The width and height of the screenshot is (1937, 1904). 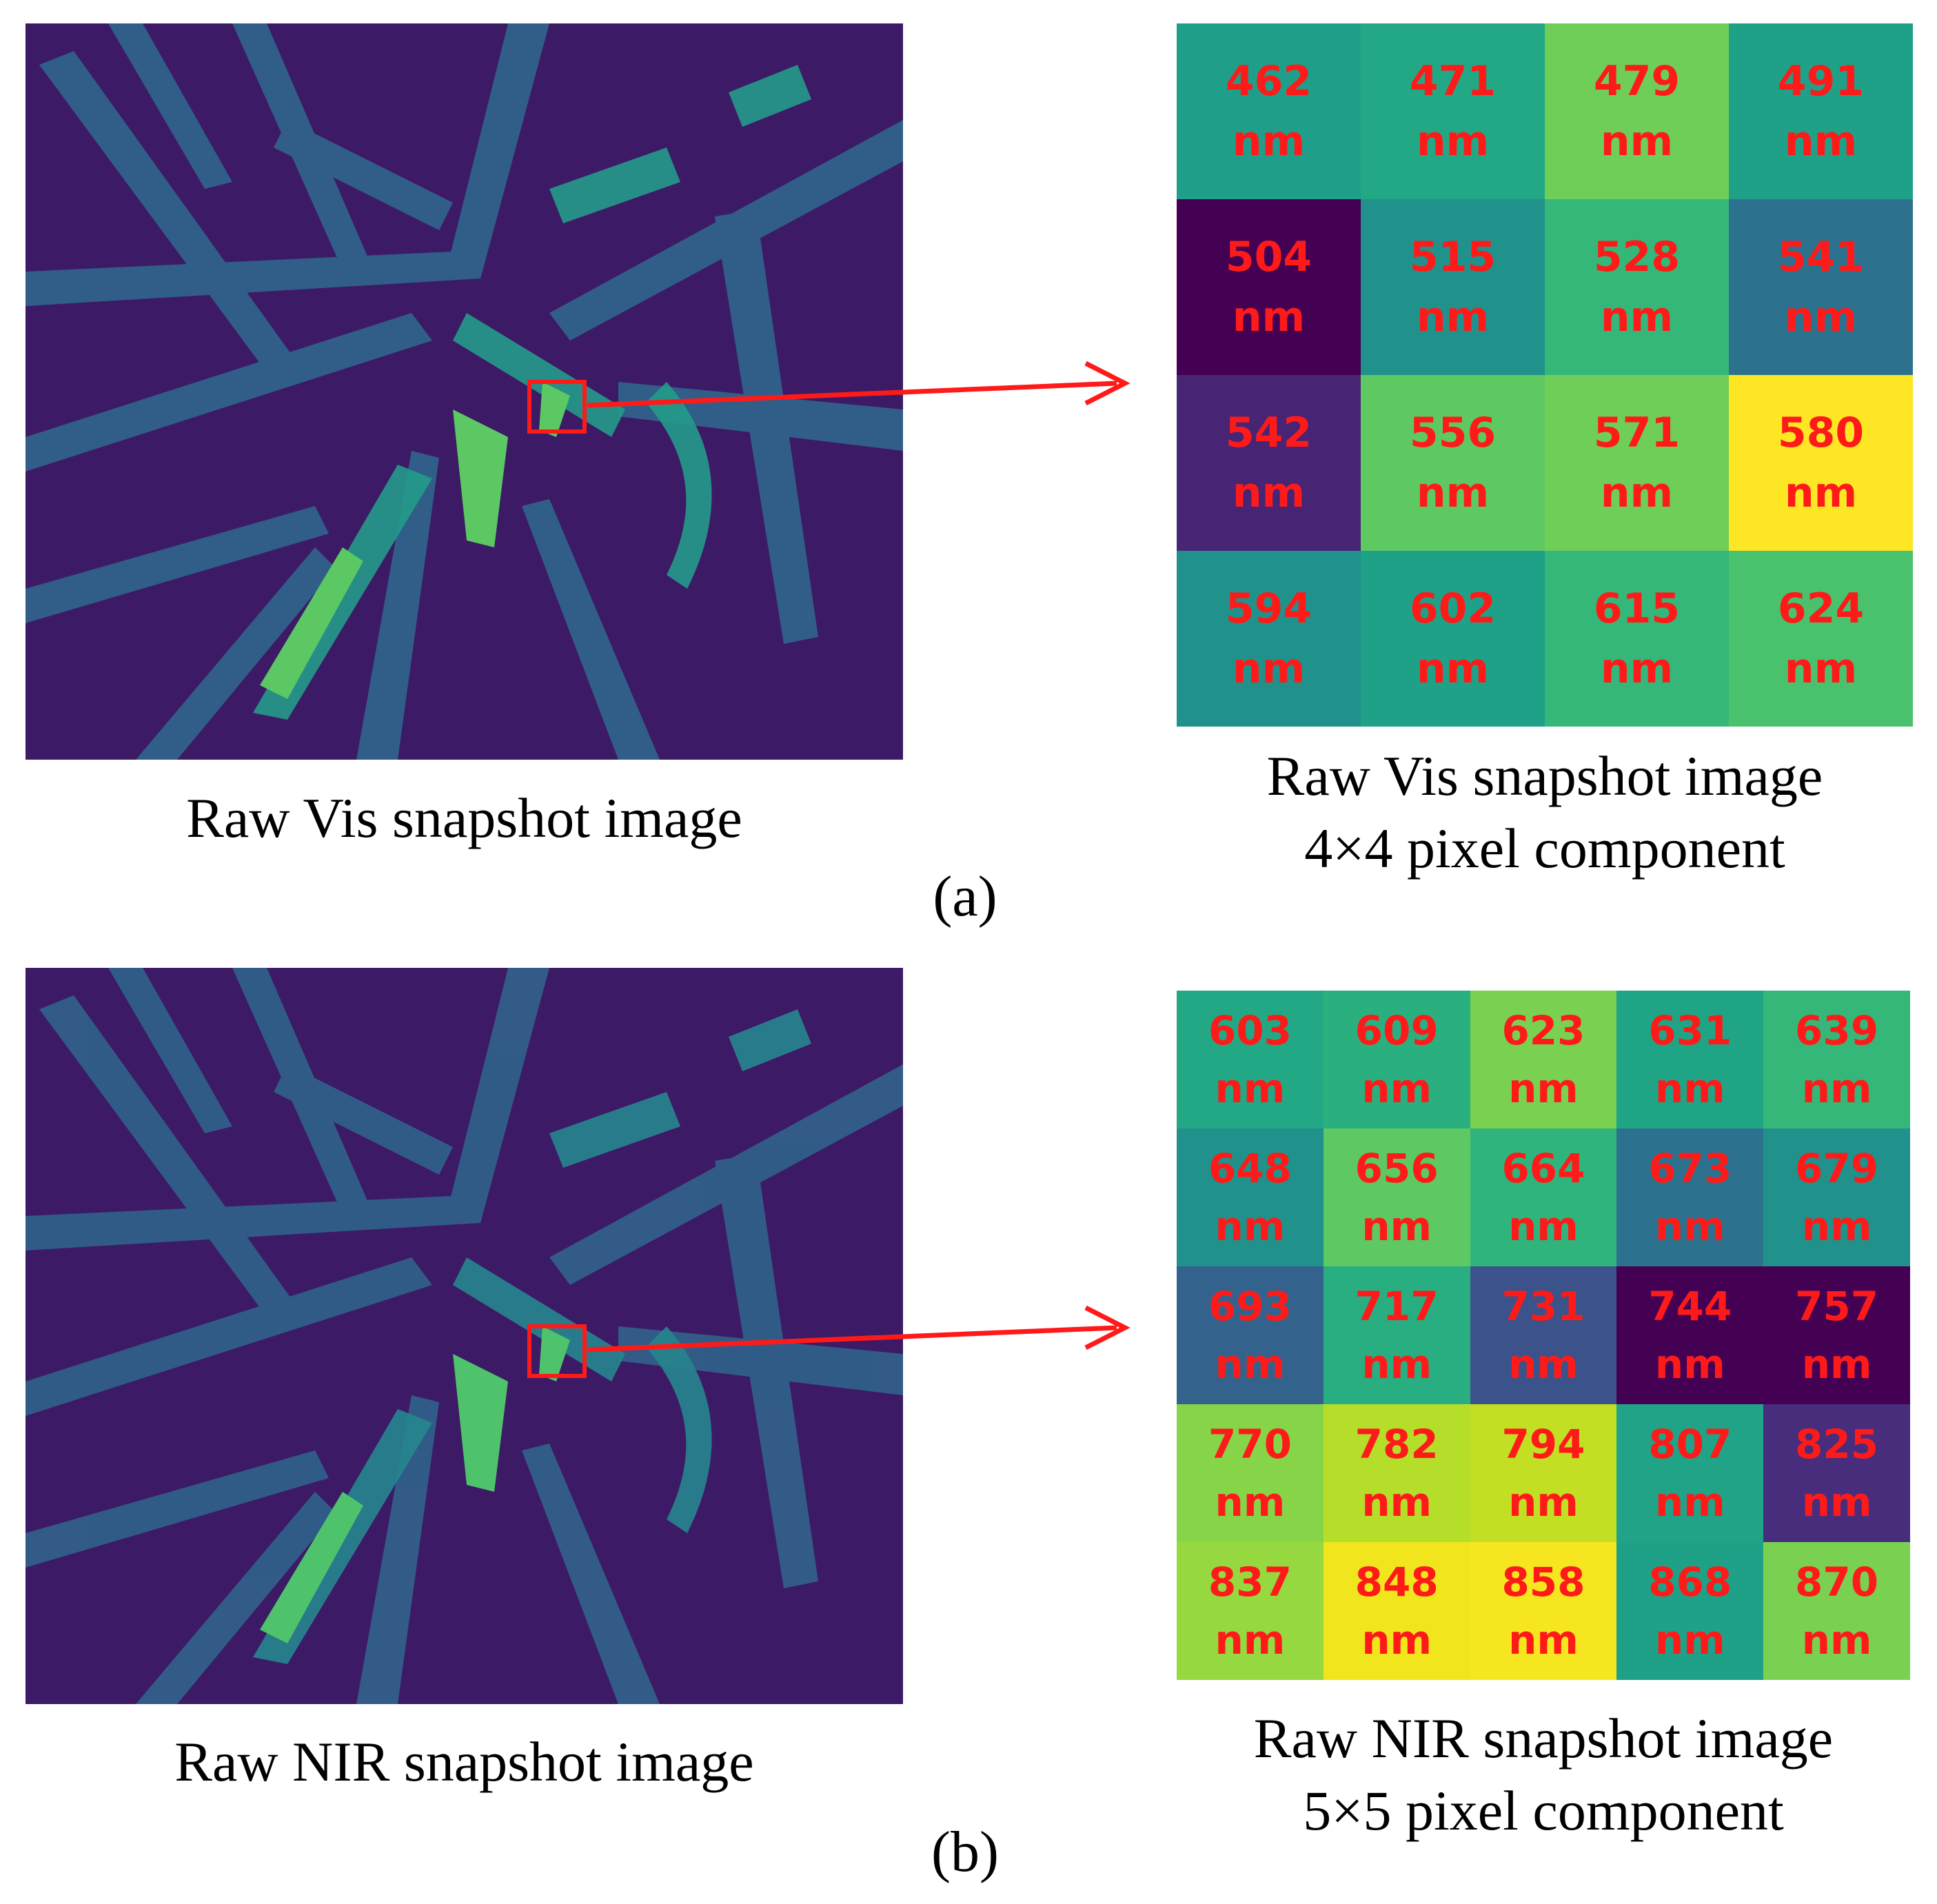 I want to click on vis-pixel-cell: 571 nm, so click(x=1637, y=463).